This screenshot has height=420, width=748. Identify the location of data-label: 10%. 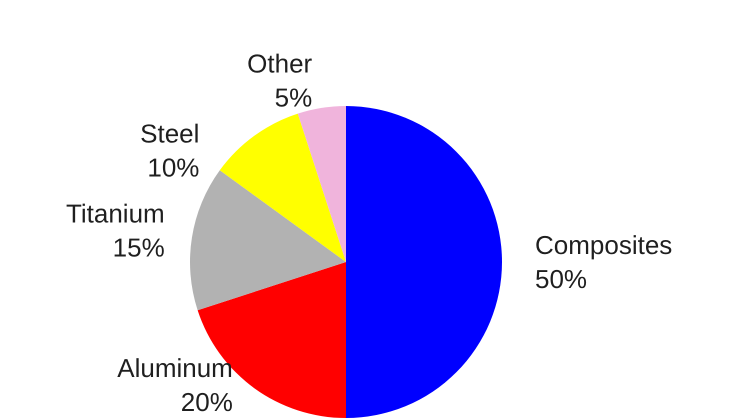
(173, 167).